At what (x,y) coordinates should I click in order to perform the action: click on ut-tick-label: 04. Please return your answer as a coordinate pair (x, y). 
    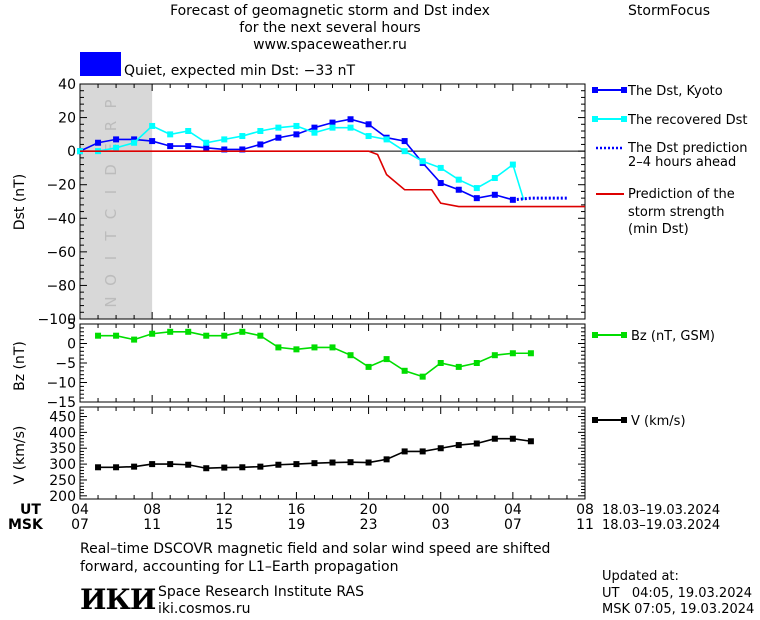
    Looking at the image, I should click on (513, 510).